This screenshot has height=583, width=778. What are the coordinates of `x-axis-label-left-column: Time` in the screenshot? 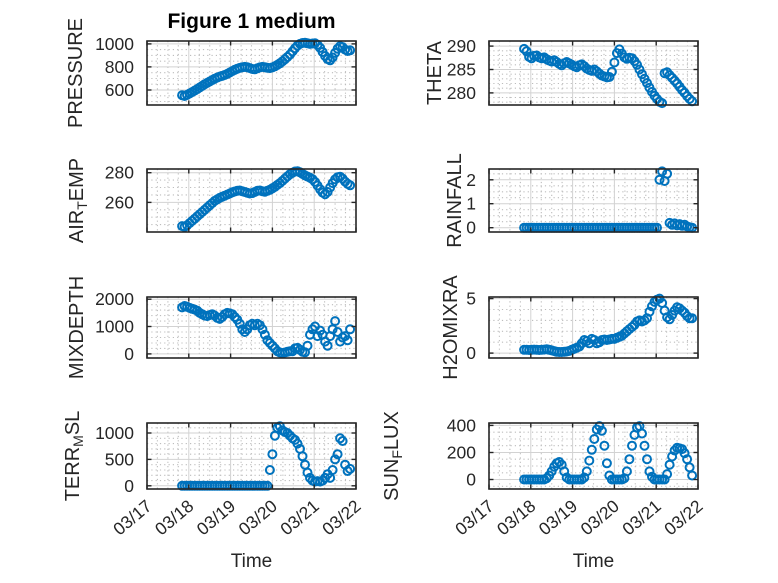 It's located at (251, 561).